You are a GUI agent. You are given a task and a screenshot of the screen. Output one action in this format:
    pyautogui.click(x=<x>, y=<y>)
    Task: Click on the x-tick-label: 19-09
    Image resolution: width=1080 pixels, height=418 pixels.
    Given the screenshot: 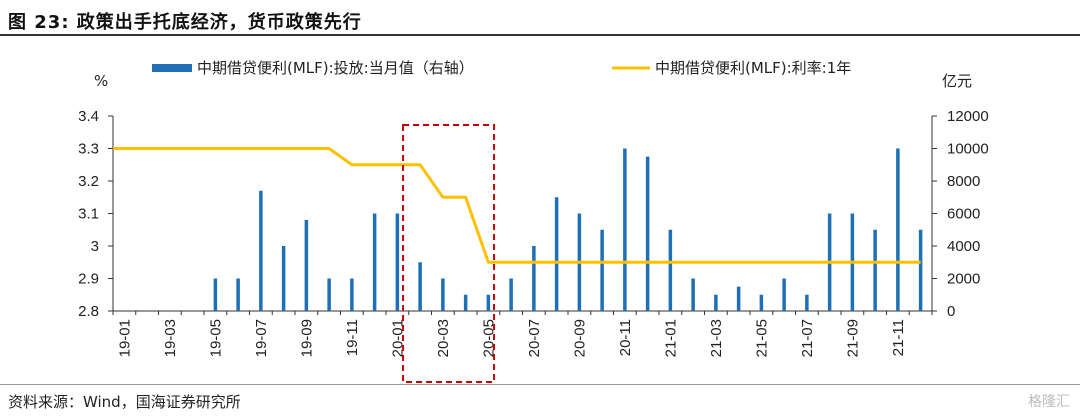 What is the action you would take?
    pyautogui.click(x=306, y=338)
    